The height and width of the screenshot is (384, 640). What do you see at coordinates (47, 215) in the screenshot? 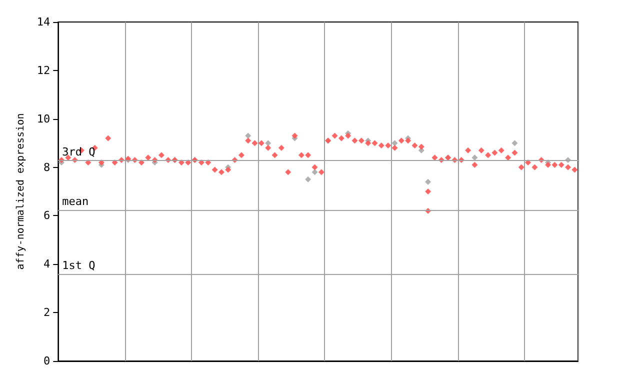
I see `y-tick-label: 6` at bounding box center [47, 215].